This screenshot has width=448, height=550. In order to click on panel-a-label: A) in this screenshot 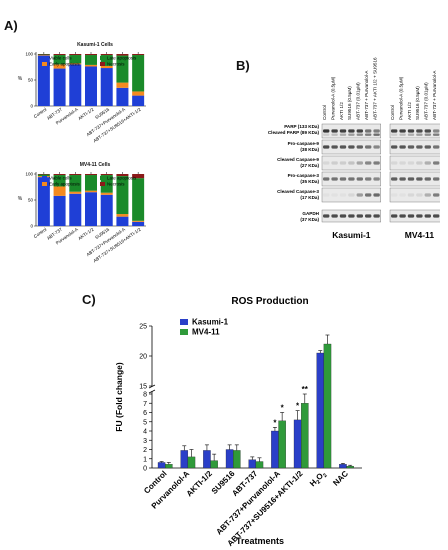, I will do `click(11, 25)`.